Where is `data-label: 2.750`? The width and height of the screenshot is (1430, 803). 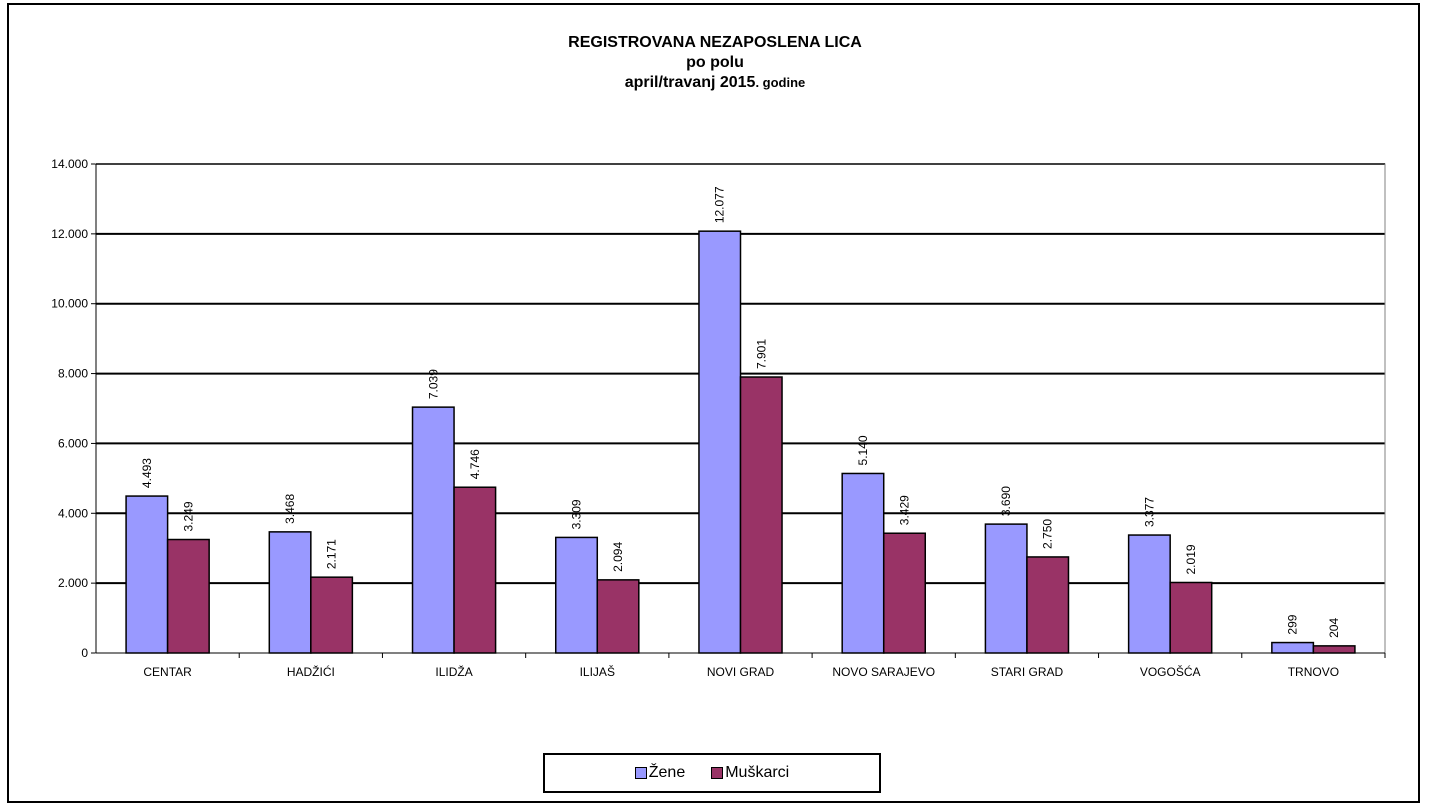 data-label: 2.750 is located at coordinates (1048, 534).